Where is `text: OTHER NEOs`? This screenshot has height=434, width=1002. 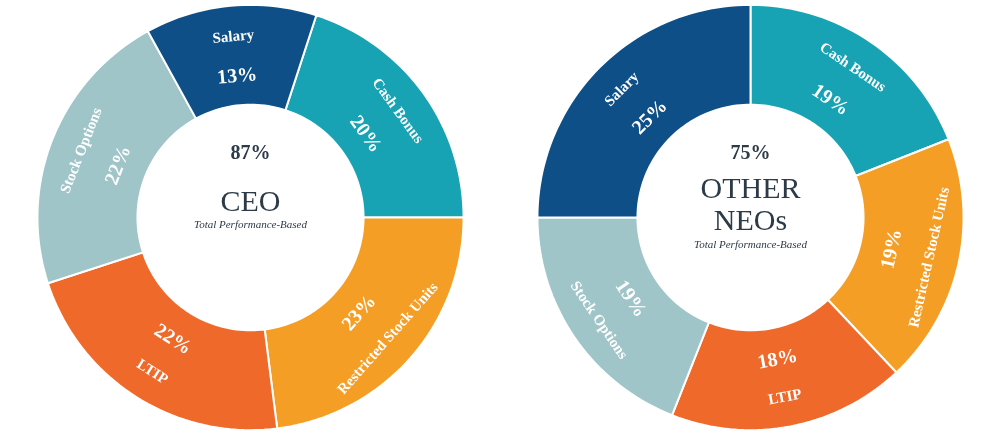 text: OTHER NEOs is located at coordinates (750, 203).